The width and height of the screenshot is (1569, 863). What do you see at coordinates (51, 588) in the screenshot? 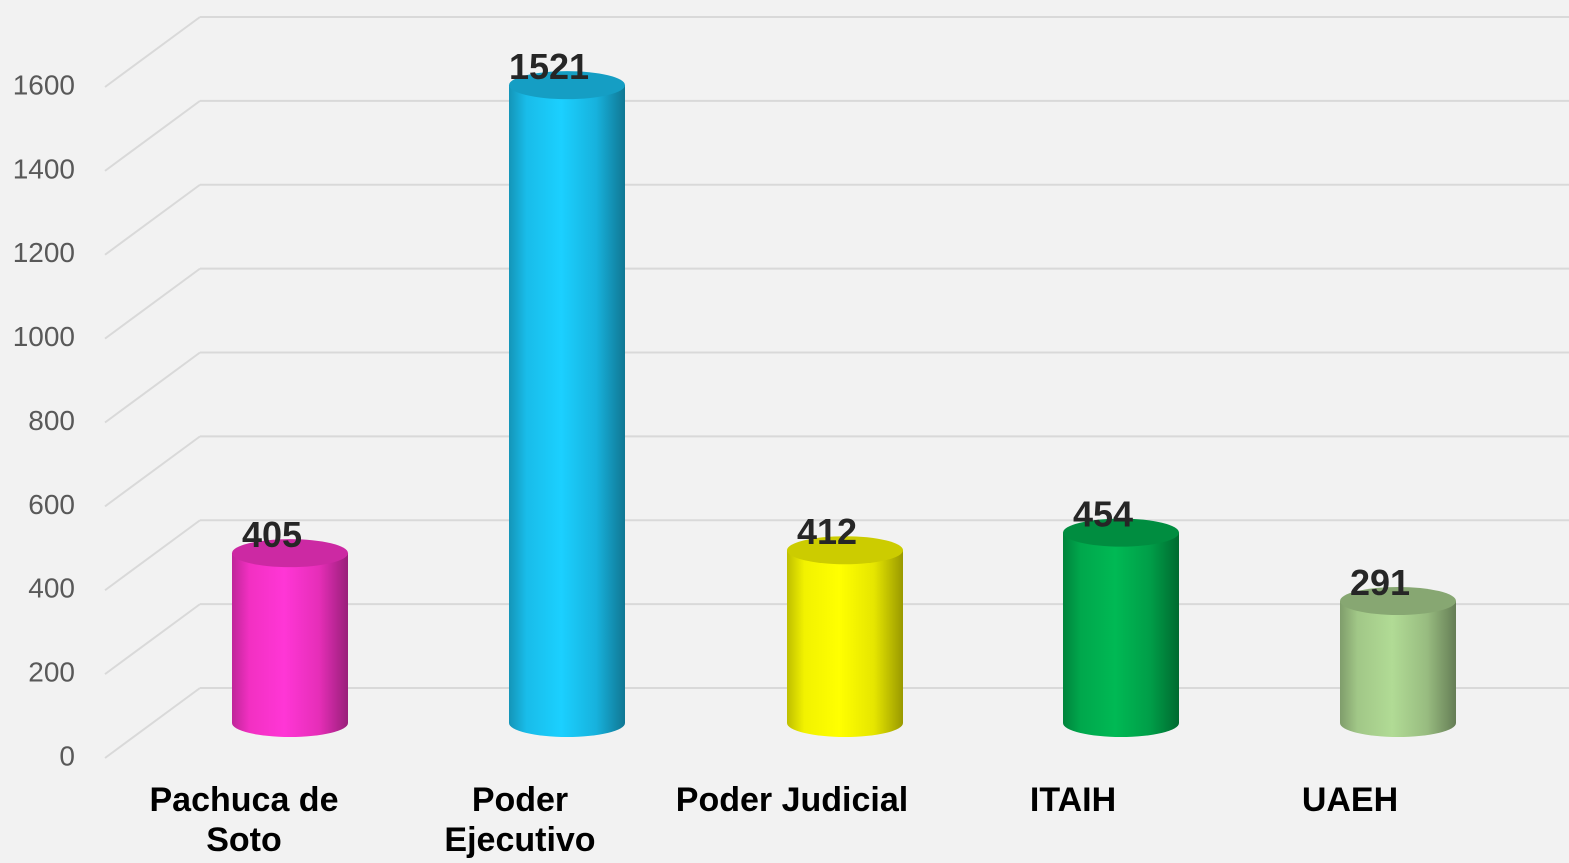
I see `y-tick-label: 400` at bounding box center [51, 588].